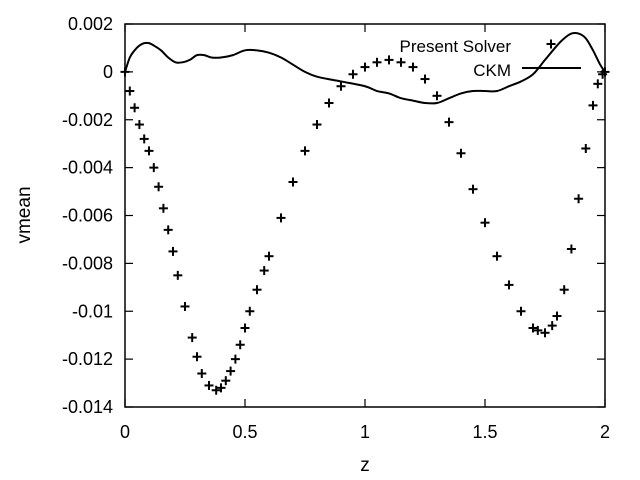 This screenshot has height=480, width=640. What do you see at coordinates (90, 24) in the screenshot?
I see `y-tick-label: 0.002` at bounding box center [90, 24].